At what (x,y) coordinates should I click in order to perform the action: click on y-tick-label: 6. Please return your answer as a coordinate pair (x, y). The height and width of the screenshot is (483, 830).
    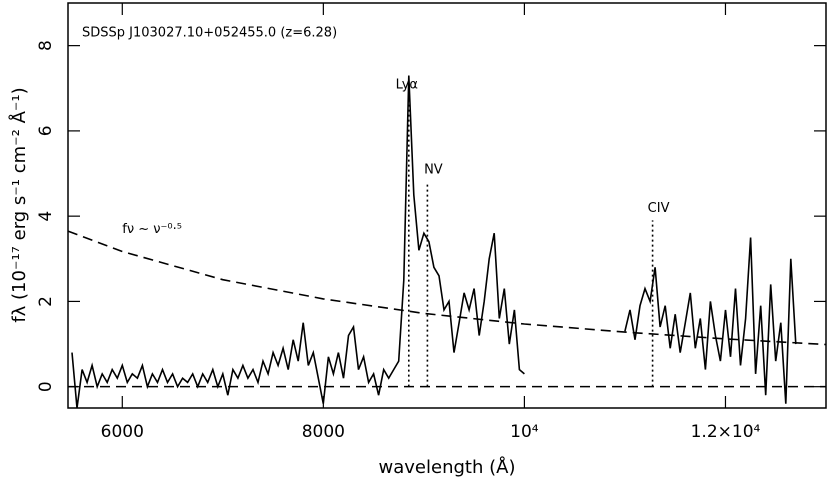
    Looking at the image, I should click on (46, 130).